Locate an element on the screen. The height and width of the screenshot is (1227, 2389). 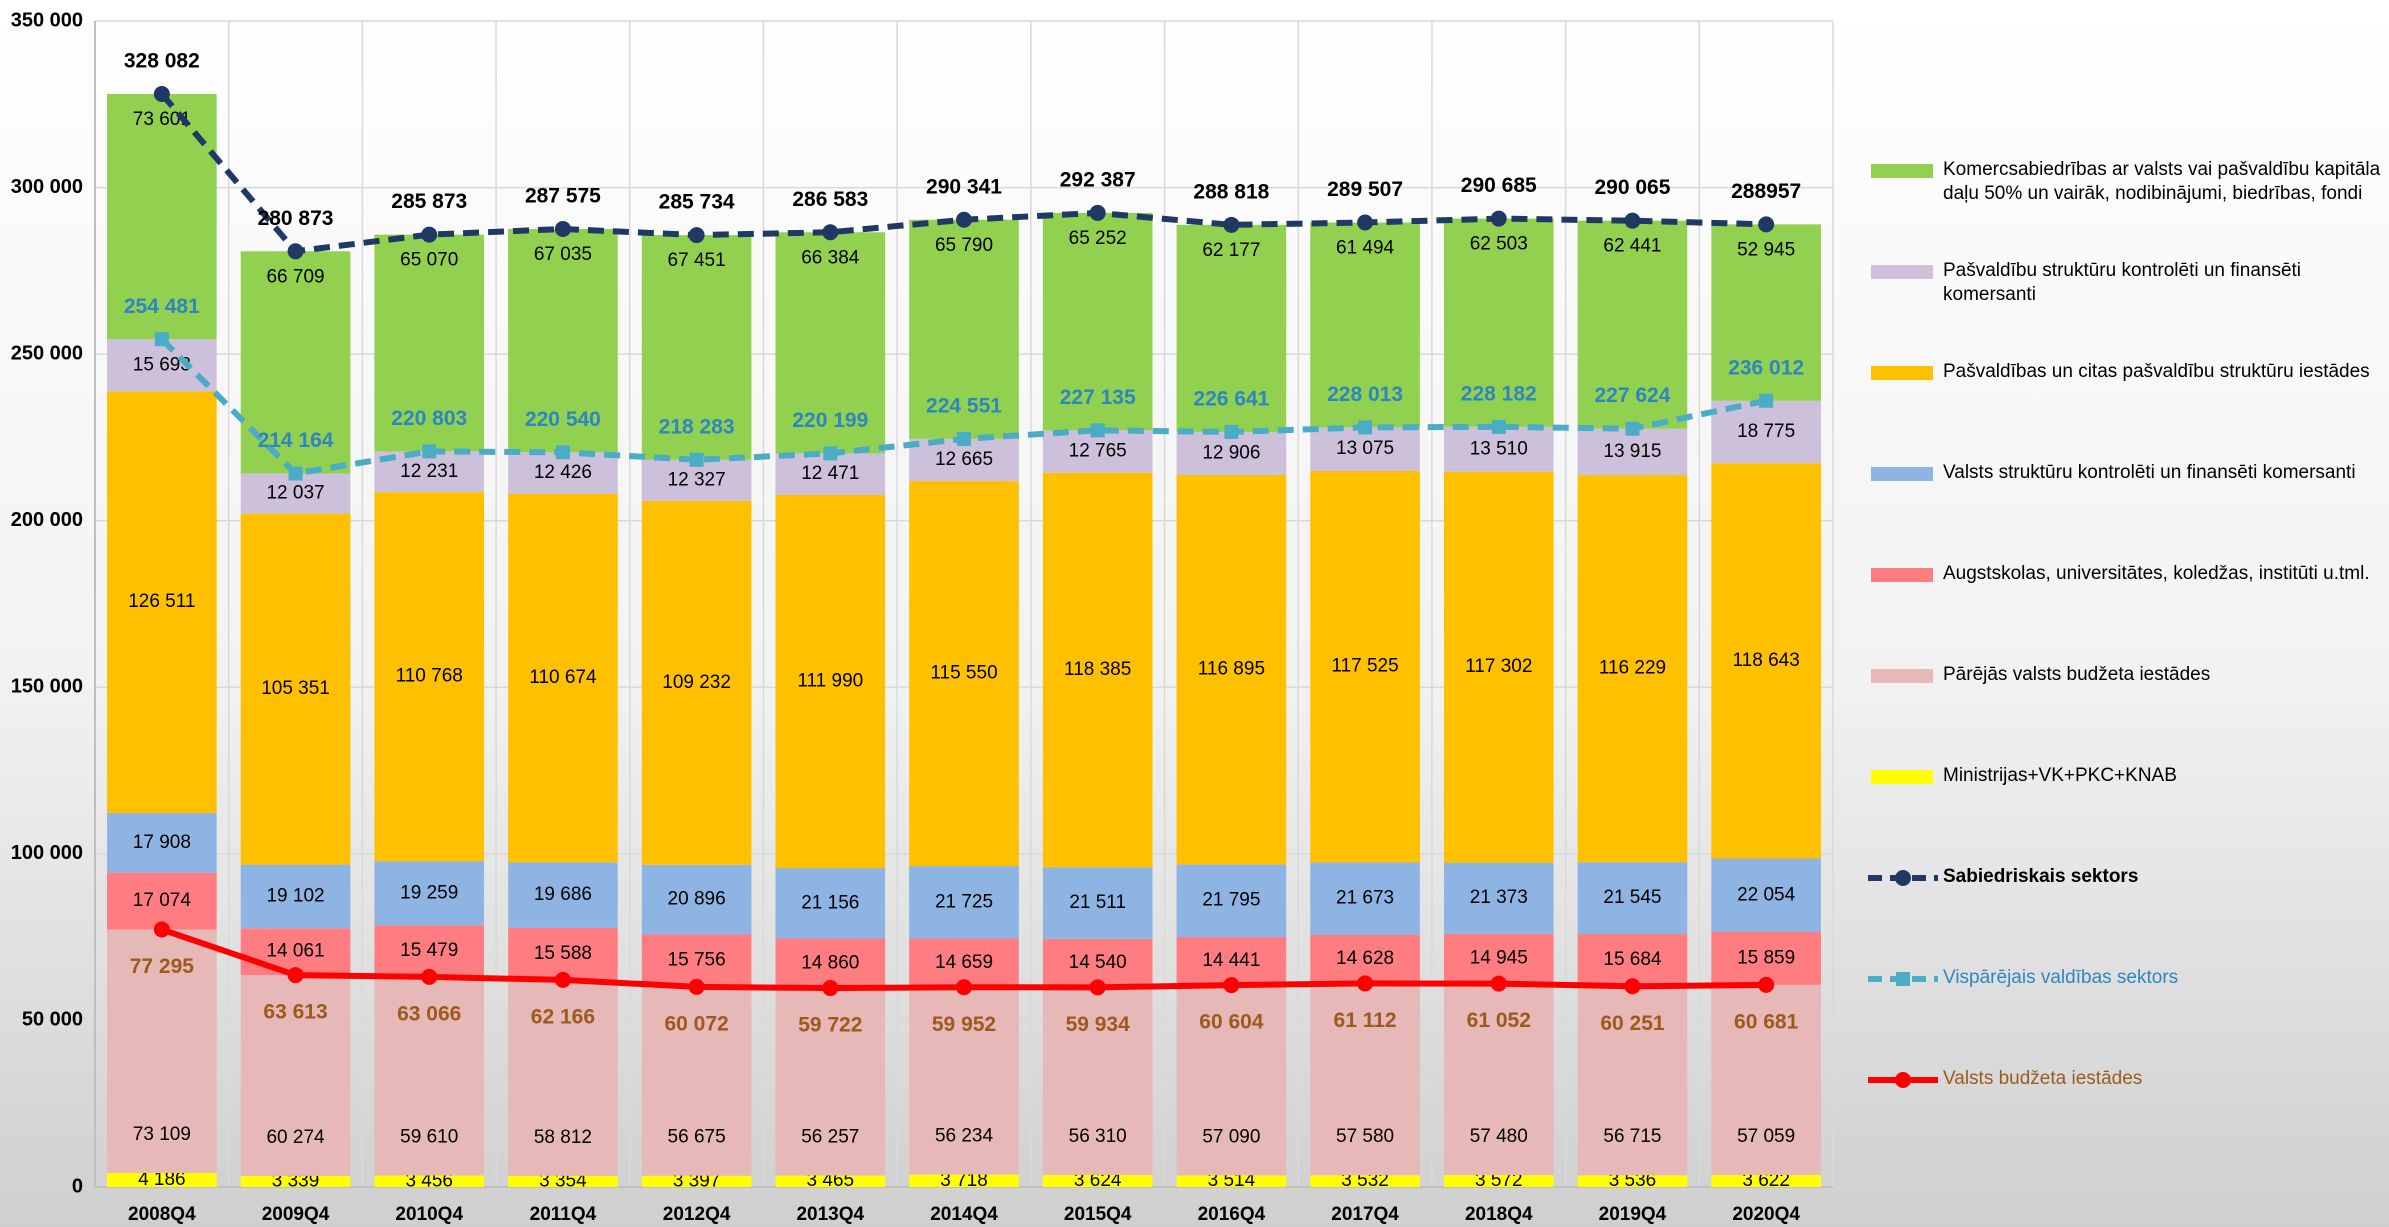
bar-value-label: 3 536 is located at coordinates (1633, 1180).